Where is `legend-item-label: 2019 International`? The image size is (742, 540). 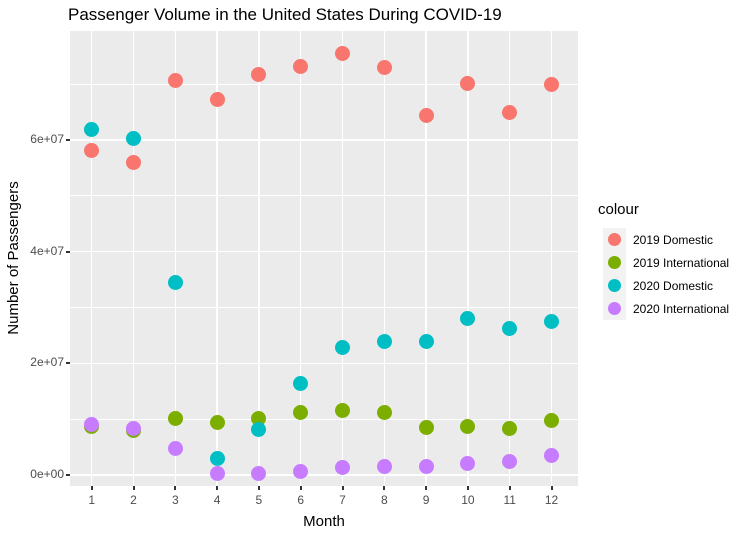
legend-item-label: 2019 International is located at coordinates (681, 262).